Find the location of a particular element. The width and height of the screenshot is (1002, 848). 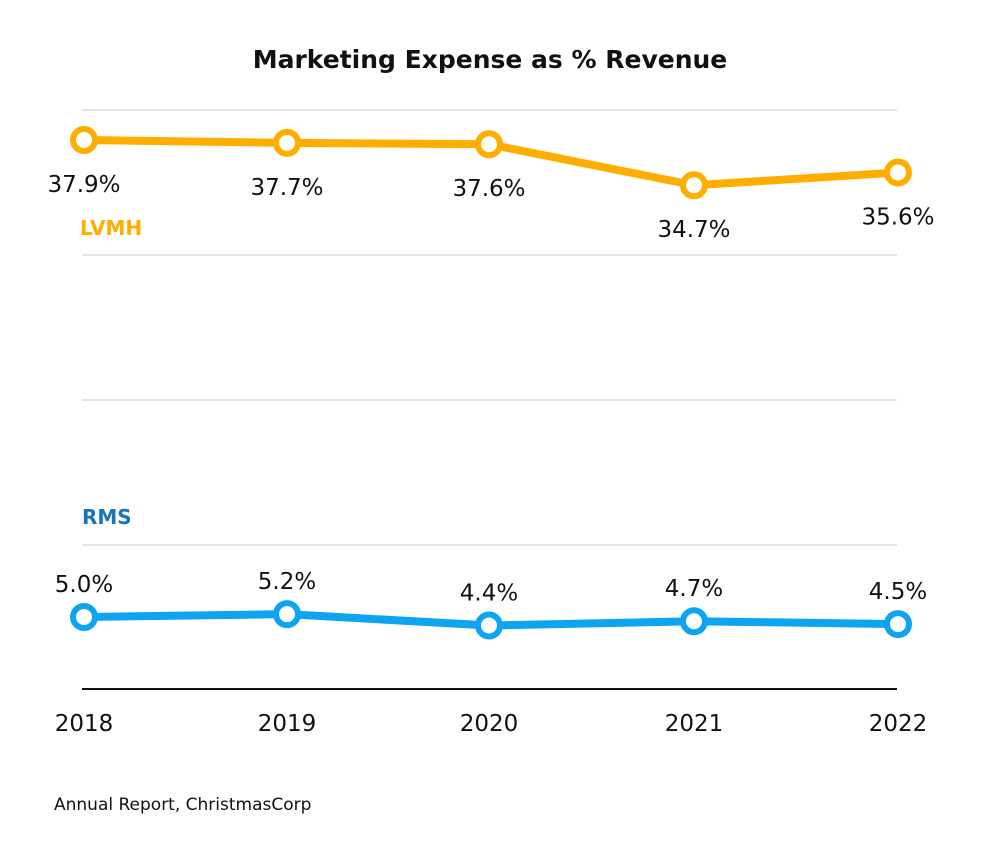

x-tick-label: 2021 is located at coordinates (694, 724).